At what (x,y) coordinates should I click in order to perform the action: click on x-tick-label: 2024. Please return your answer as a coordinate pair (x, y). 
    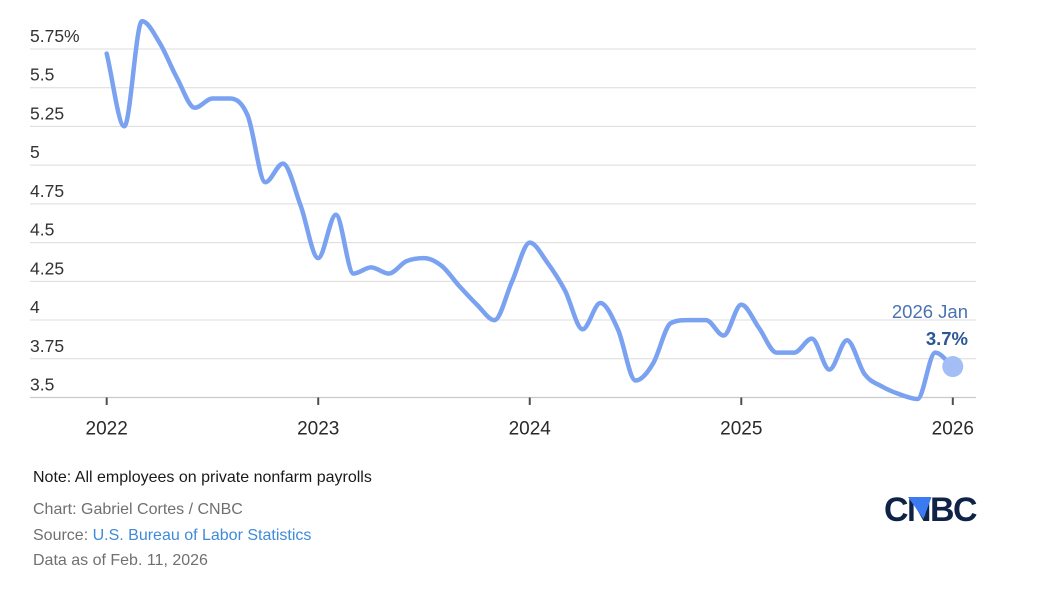
    Looking at the image, I should click on (530, 429).